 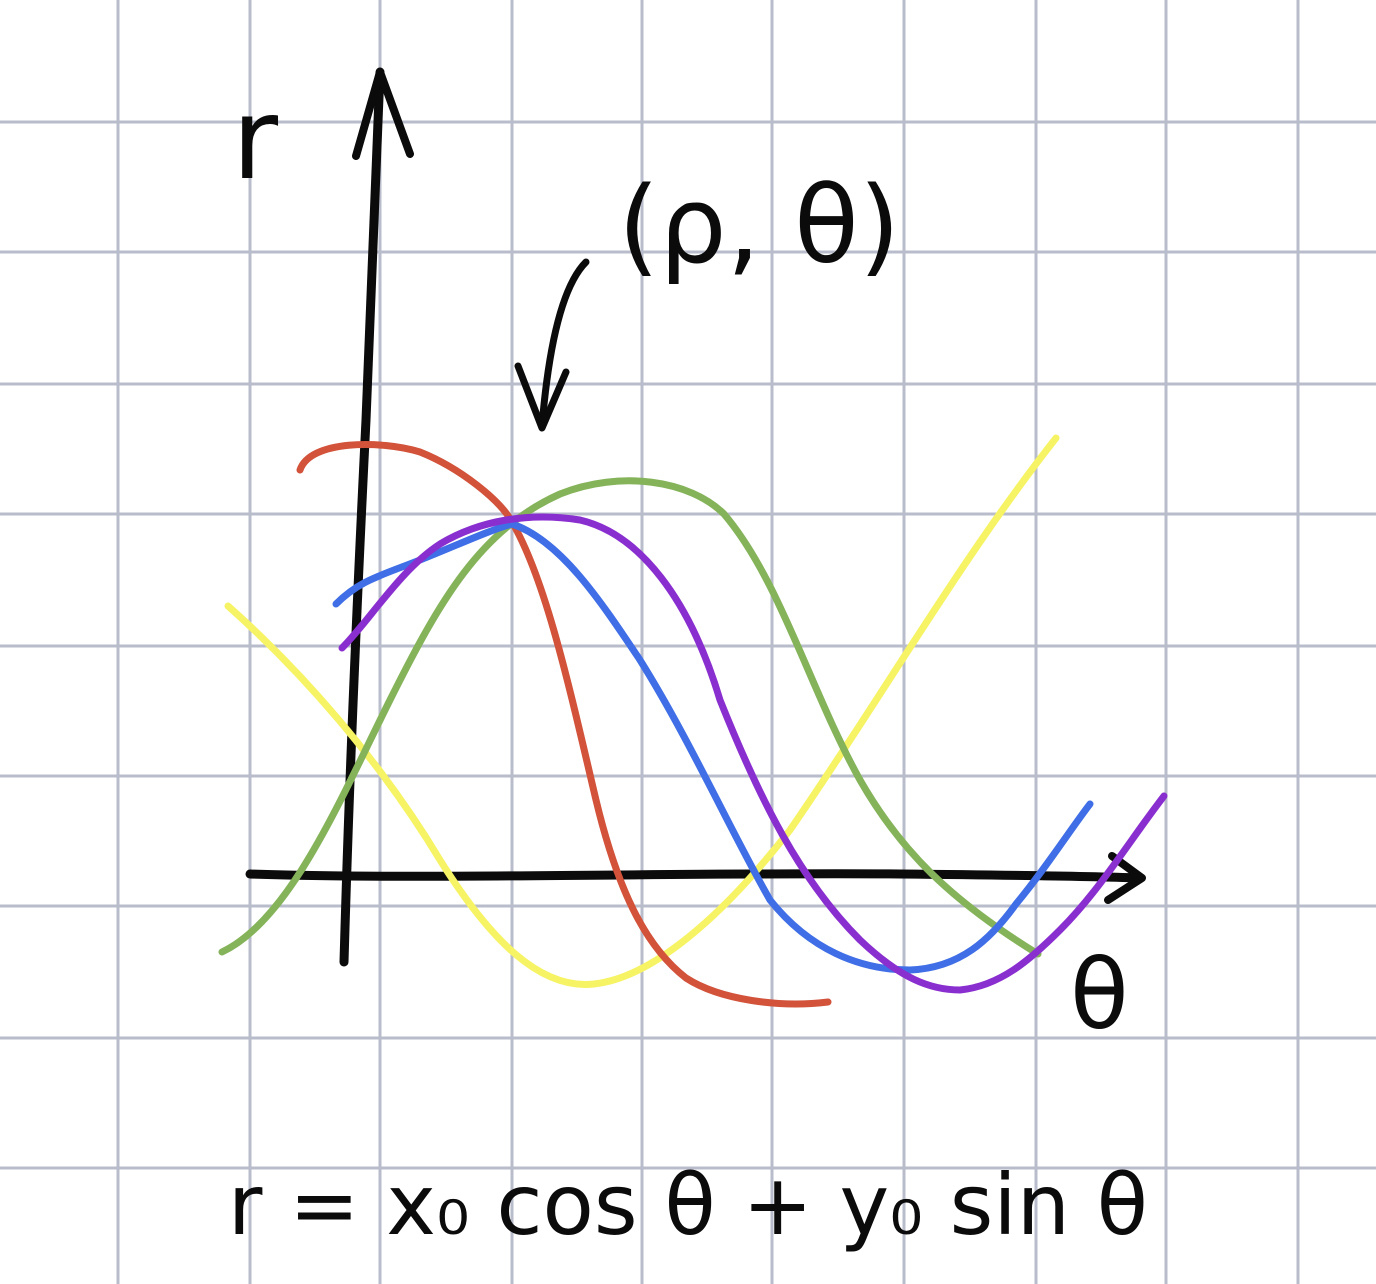 What do you see at coordinates (362, 517) in the screenshot?
I see `r-axis` at bounding box center [362, 517].